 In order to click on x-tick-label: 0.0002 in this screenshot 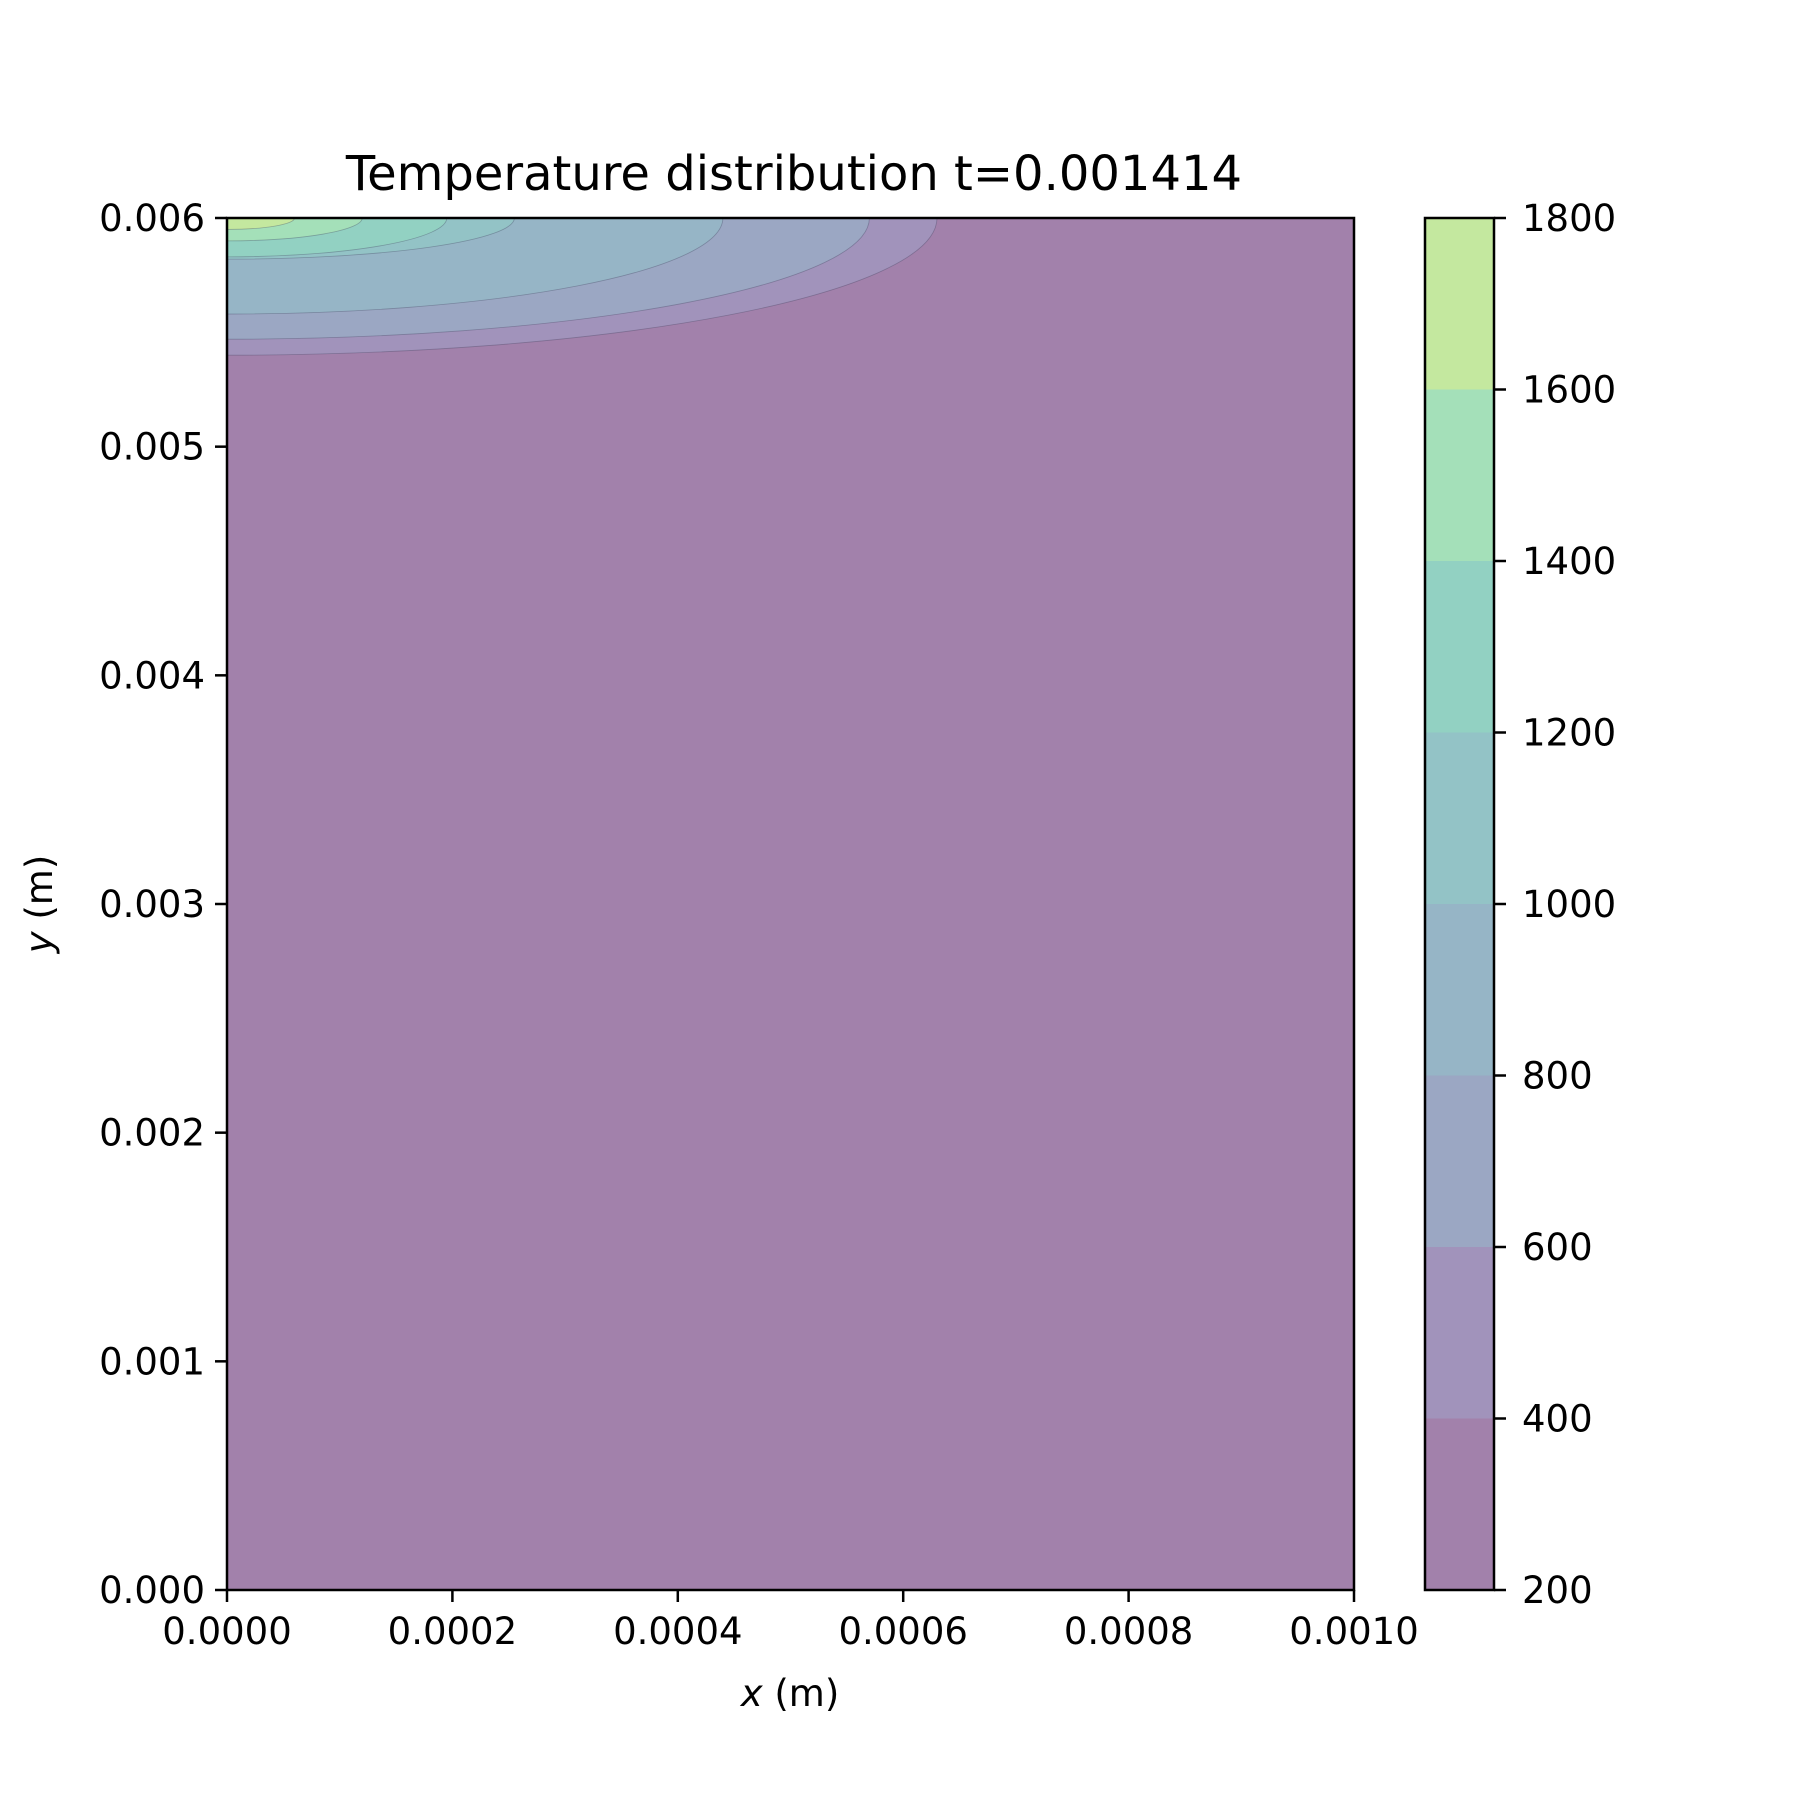, I will do `click(452, 1631)`.